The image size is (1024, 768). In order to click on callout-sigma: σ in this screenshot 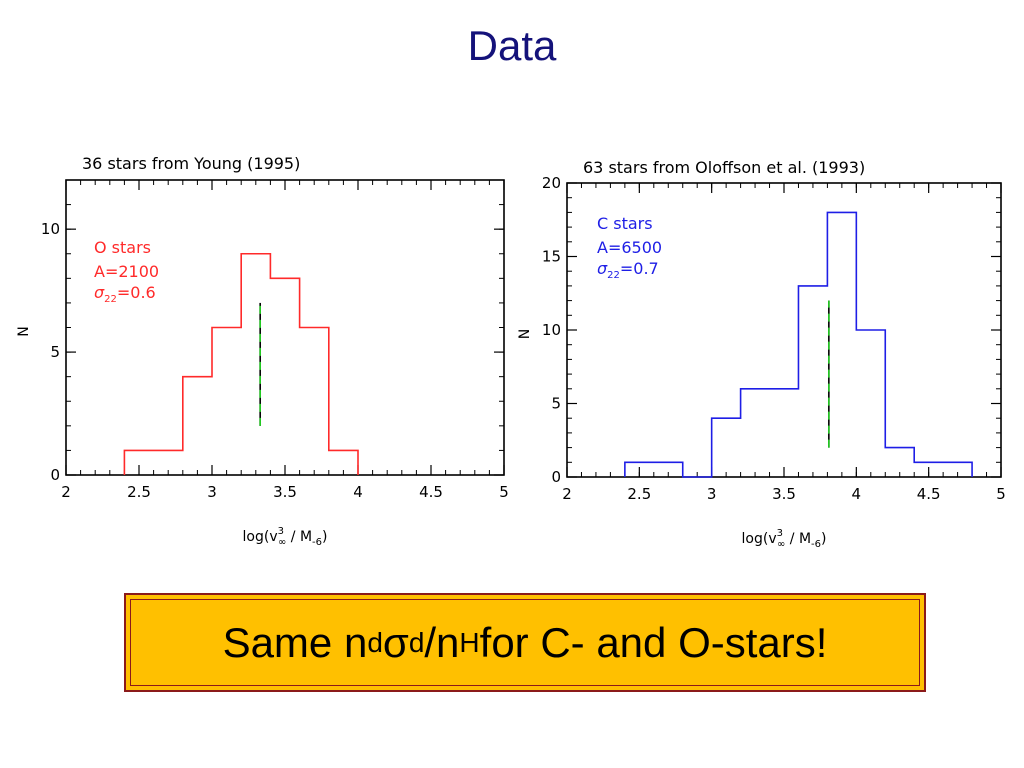, I will do `click(395, 642)`.